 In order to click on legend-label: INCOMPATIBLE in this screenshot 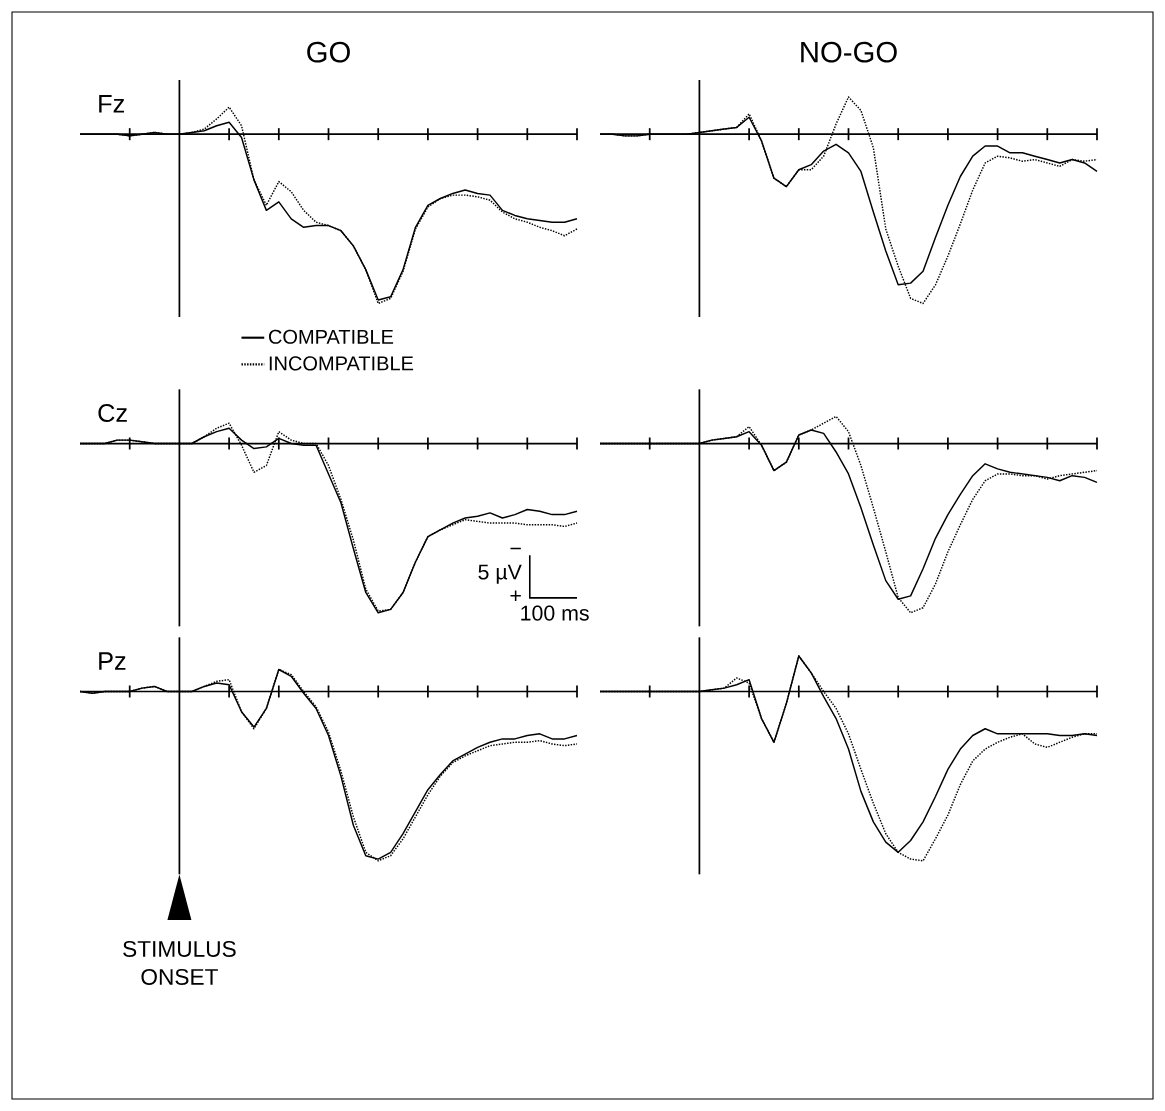, I will do `click(341, 363)`.